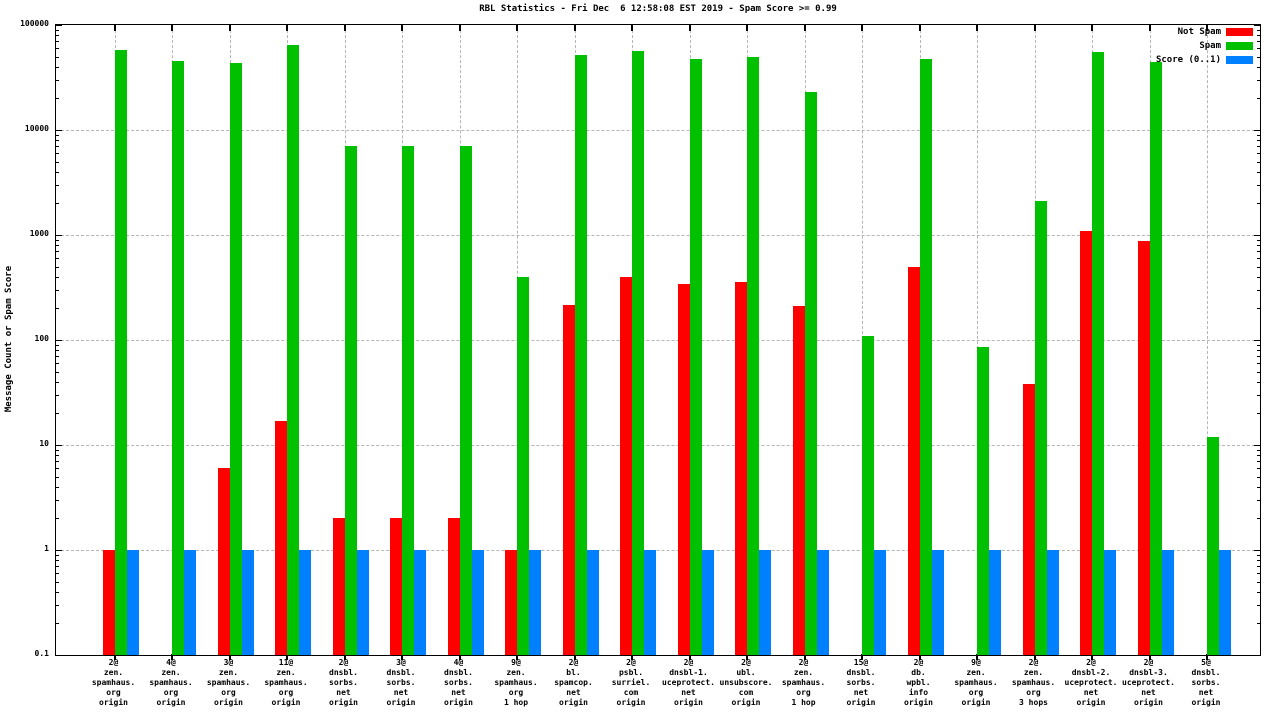  Describe the element at coordinates (746, 682) in the screenshot. I see `x-category-line: unsubscore.` at that location.